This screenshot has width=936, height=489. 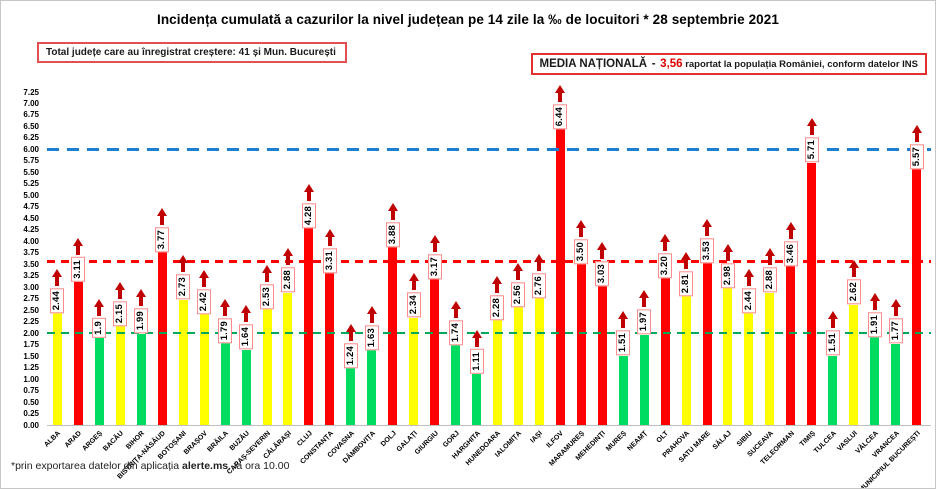 What do you see at coordinates (162, 229) in the screenshot?
I see `bar-marker: 3.77` at bounding box center [162, 229].